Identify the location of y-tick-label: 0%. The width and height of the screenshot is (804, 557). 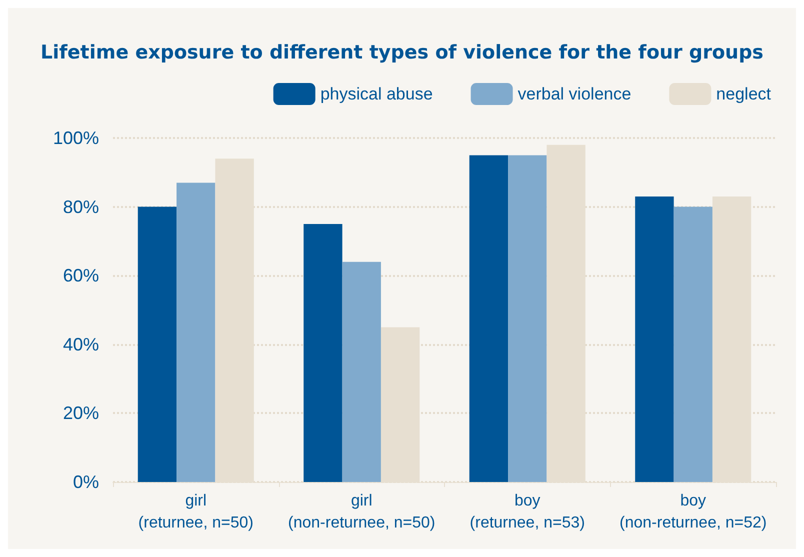
(85, 482).